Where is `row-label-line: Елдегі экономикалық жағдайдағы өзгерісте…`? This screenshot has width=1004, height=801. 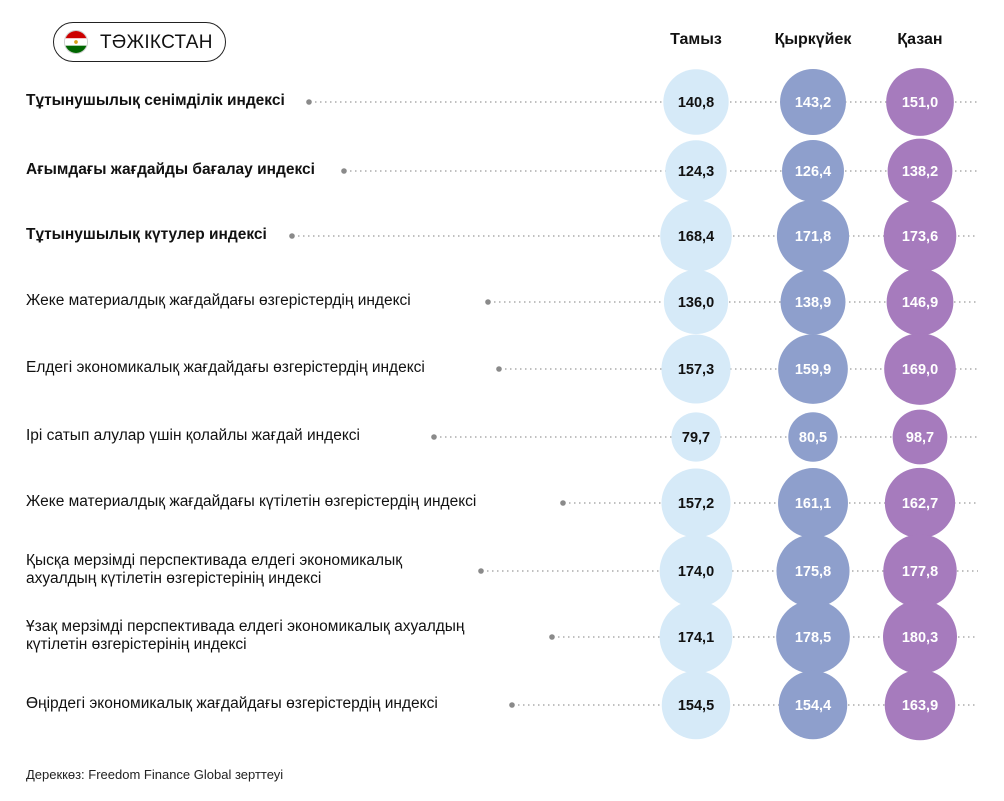
row-label-line: Елдегі экономикалық жағдайдағы өзгерісте… is located at coordinates (225, 367).